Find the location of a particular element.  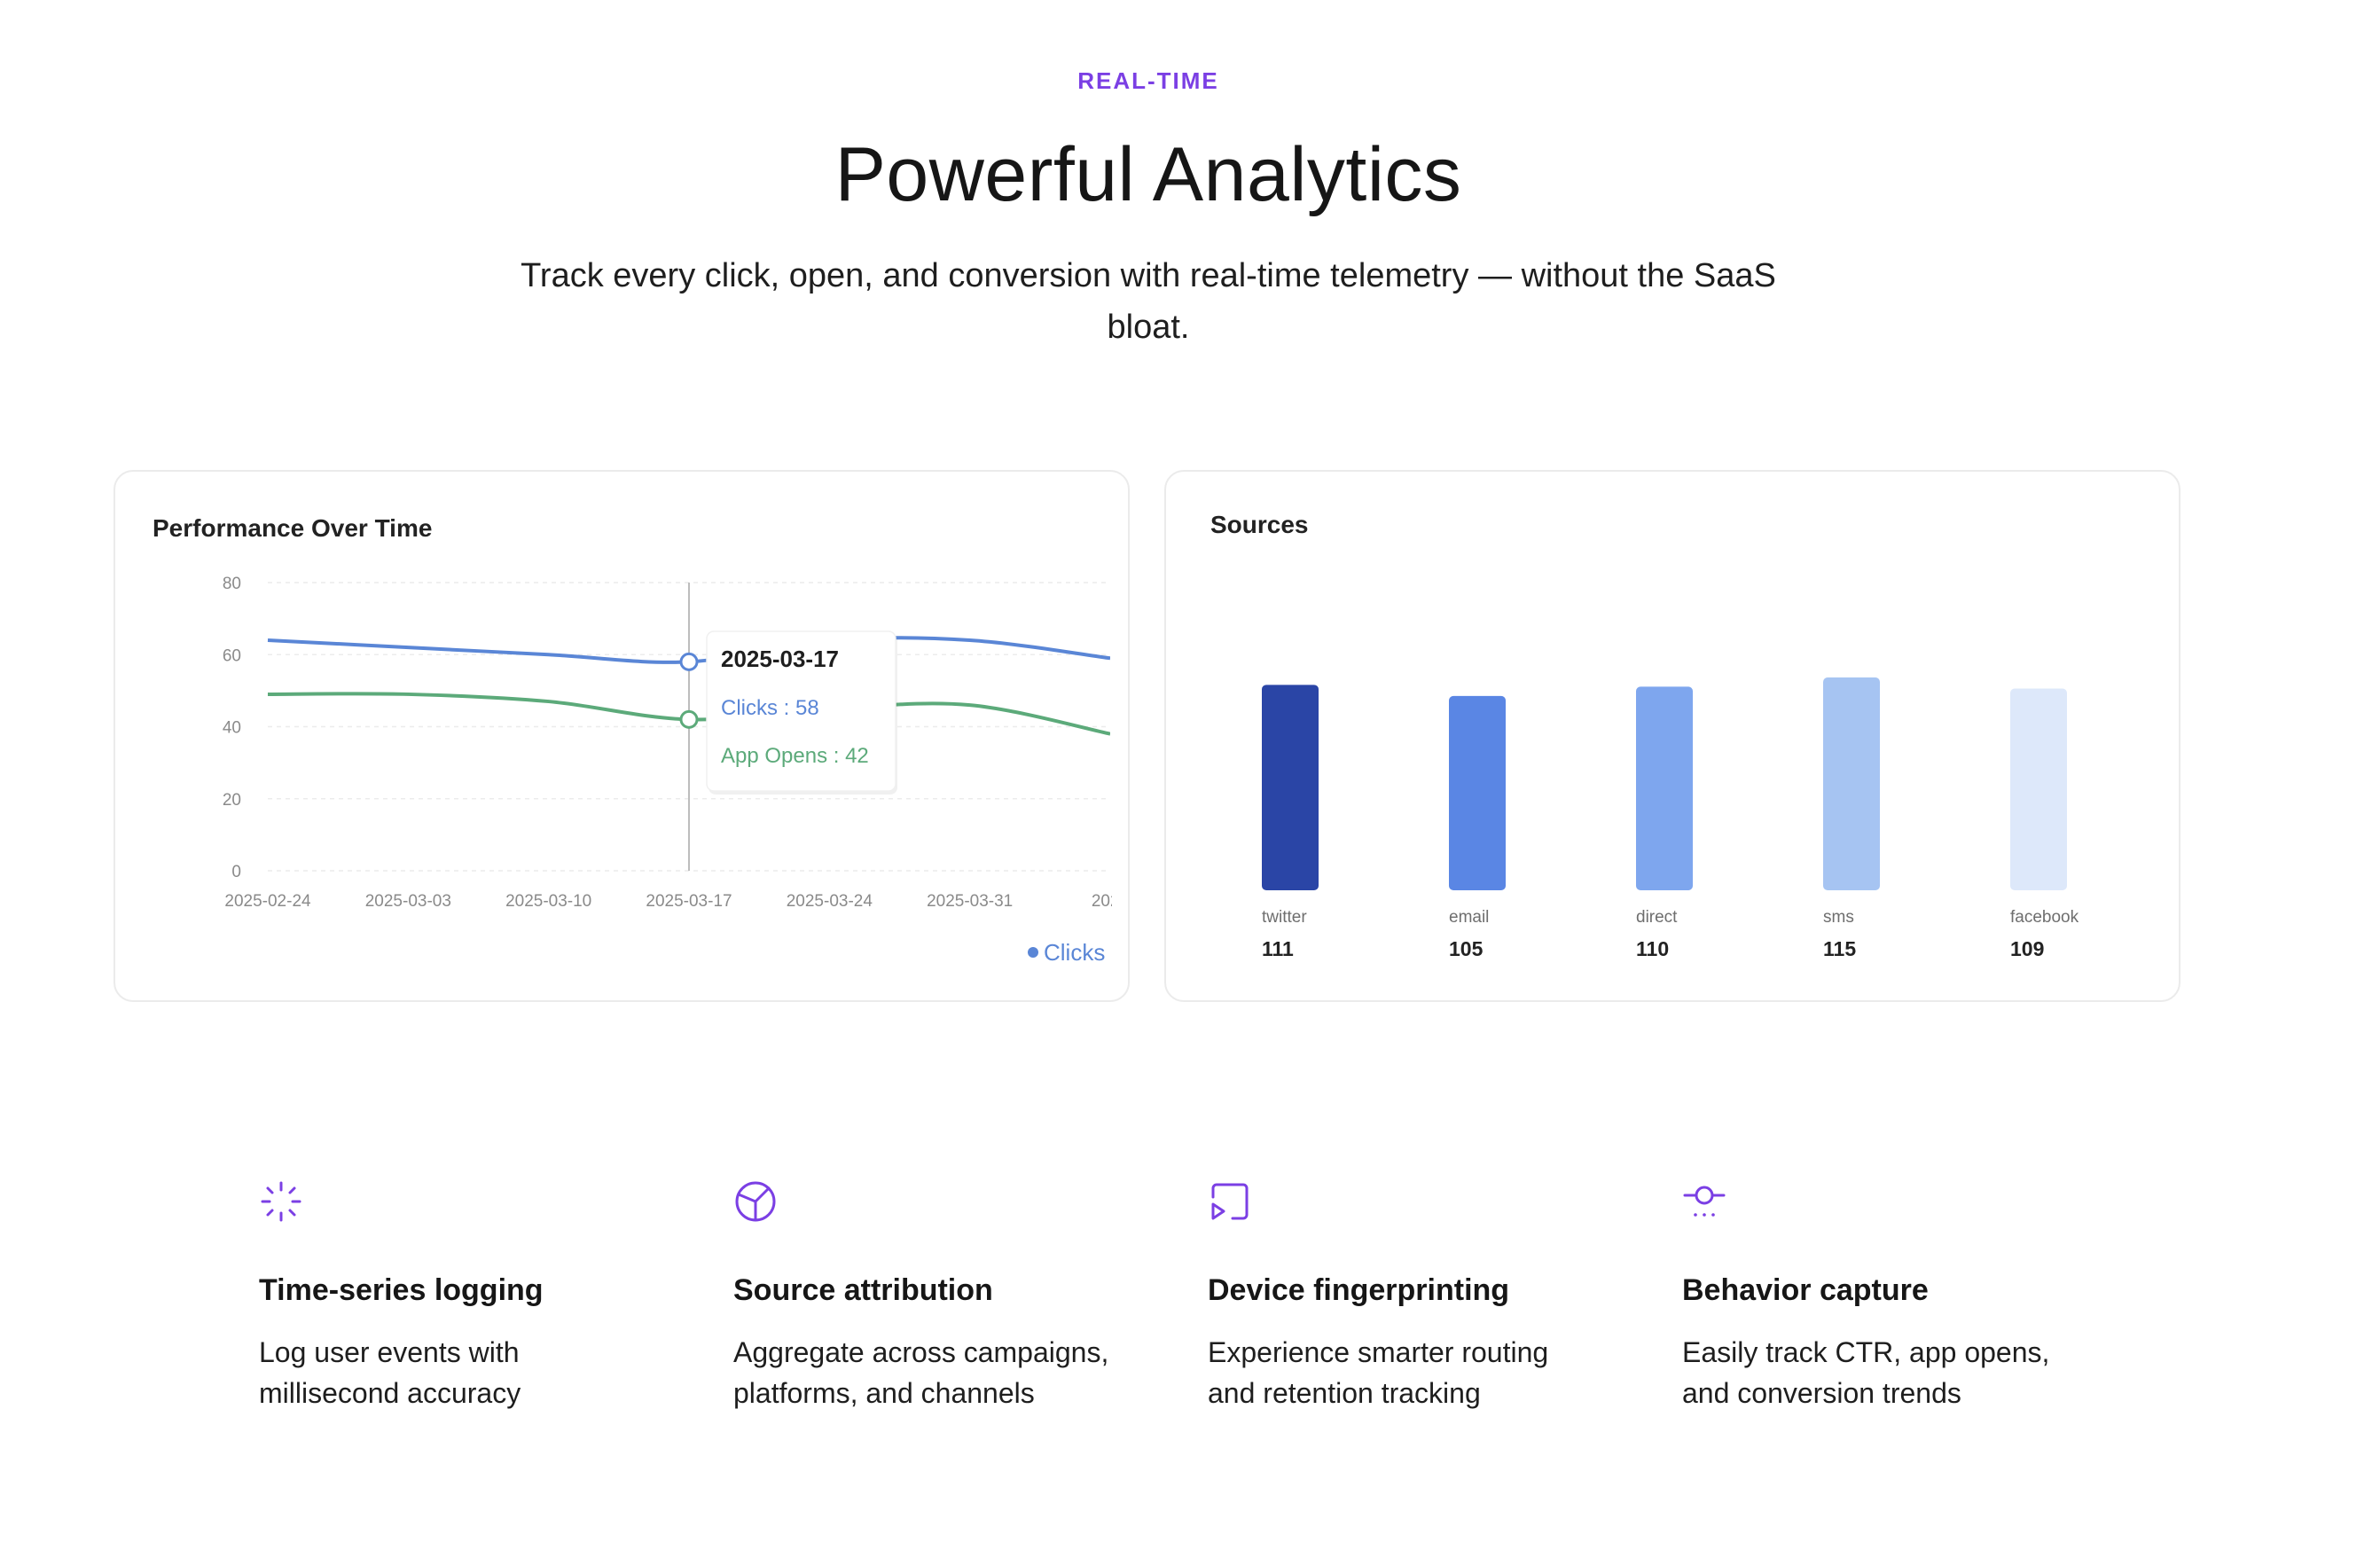

git-commit-icon is located at coordinates (1704, 1201).